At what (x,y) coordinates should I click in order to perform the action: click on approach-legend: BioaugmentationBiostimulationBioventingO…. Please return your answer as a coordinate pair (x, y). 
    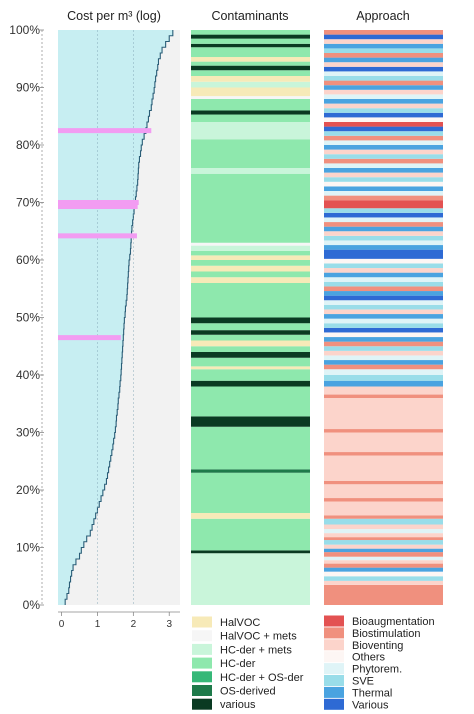
    Looking at the image, I should click on (379, 663).